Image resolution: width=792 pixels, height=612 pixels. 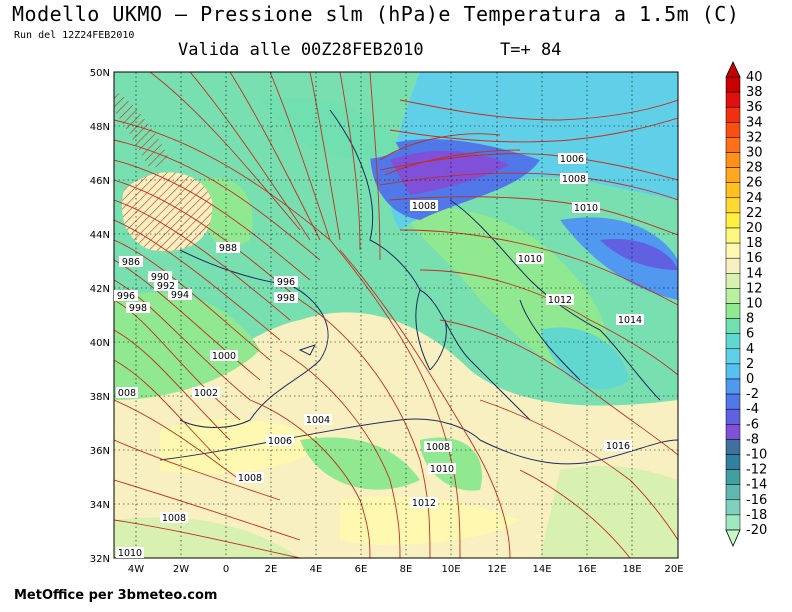 I want to click on forecast-timestep: T=+ 84, so click(x=531, y=50).